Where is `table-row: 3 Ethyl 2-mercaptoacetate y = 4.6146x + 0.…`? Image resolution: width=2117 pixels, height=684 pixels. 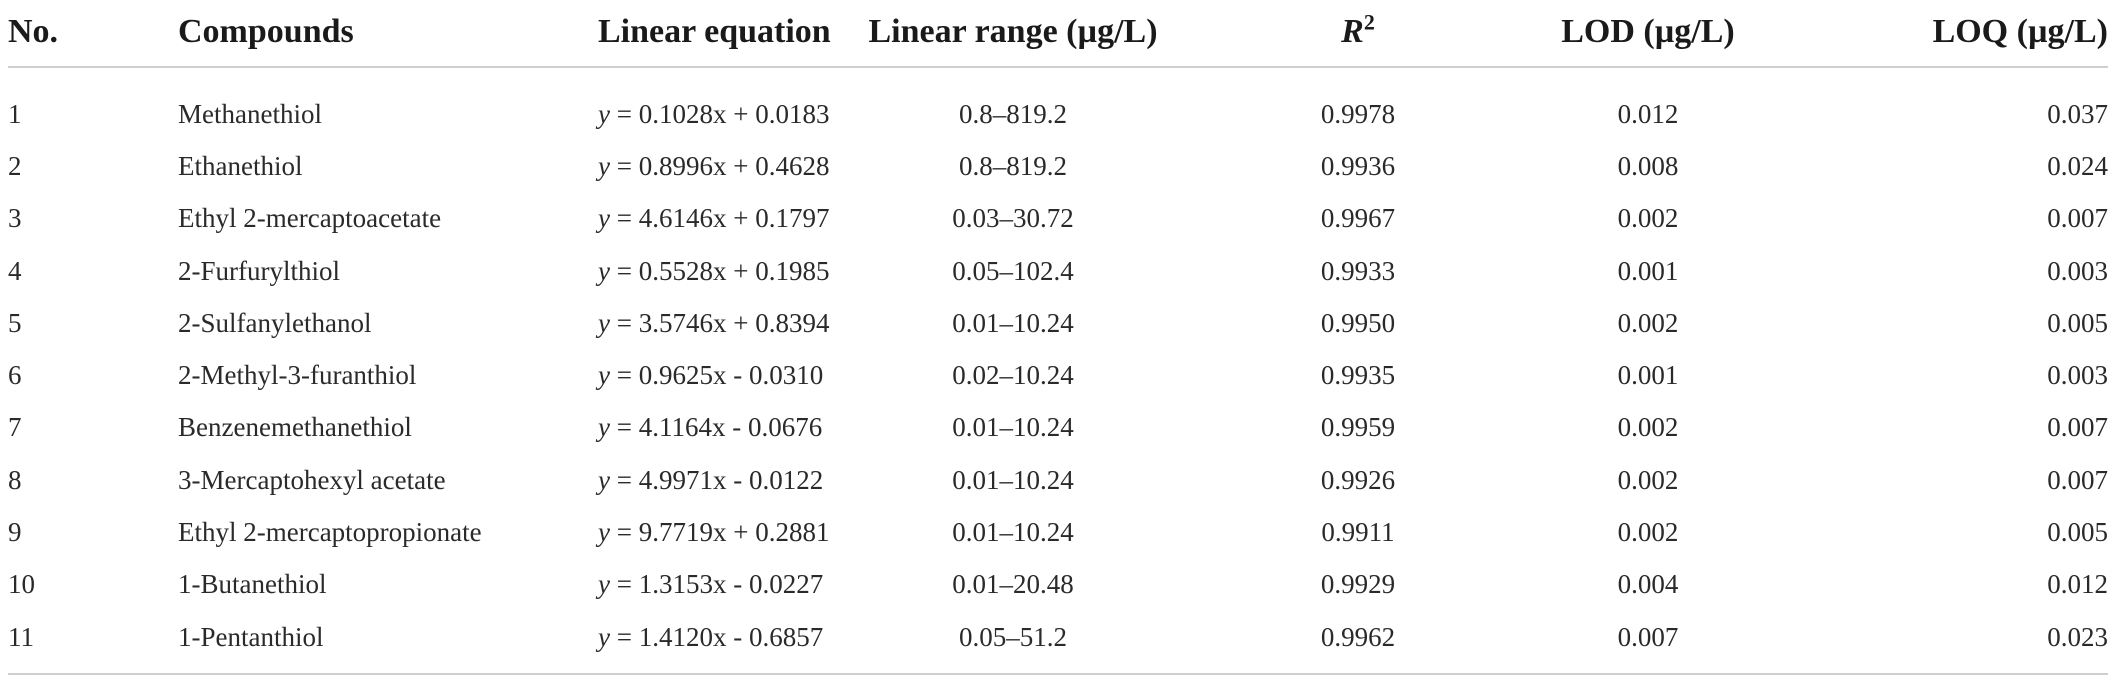
table-row: 3 Ethyl 2-mercaptoacetate y = 4.6146x + 0.… is located at coordinates (1058, 219).